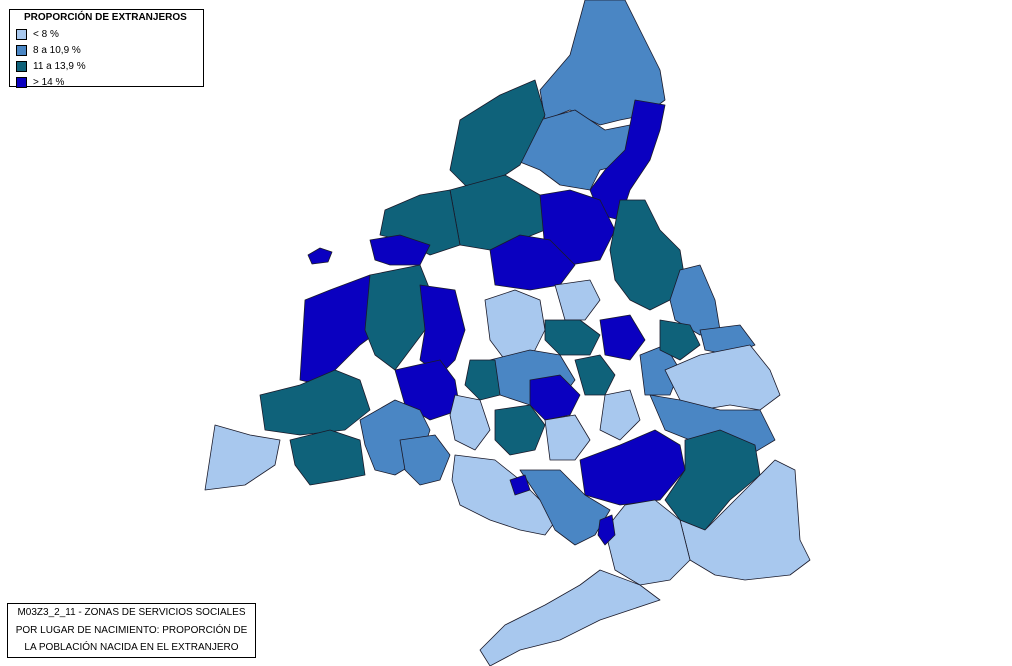 The width and height of the screenshot is (1012, 666). Describe the element at coordinates (109, 66) in the screenshot. I see `legend-item: 11 a 13,9 %` at that location.